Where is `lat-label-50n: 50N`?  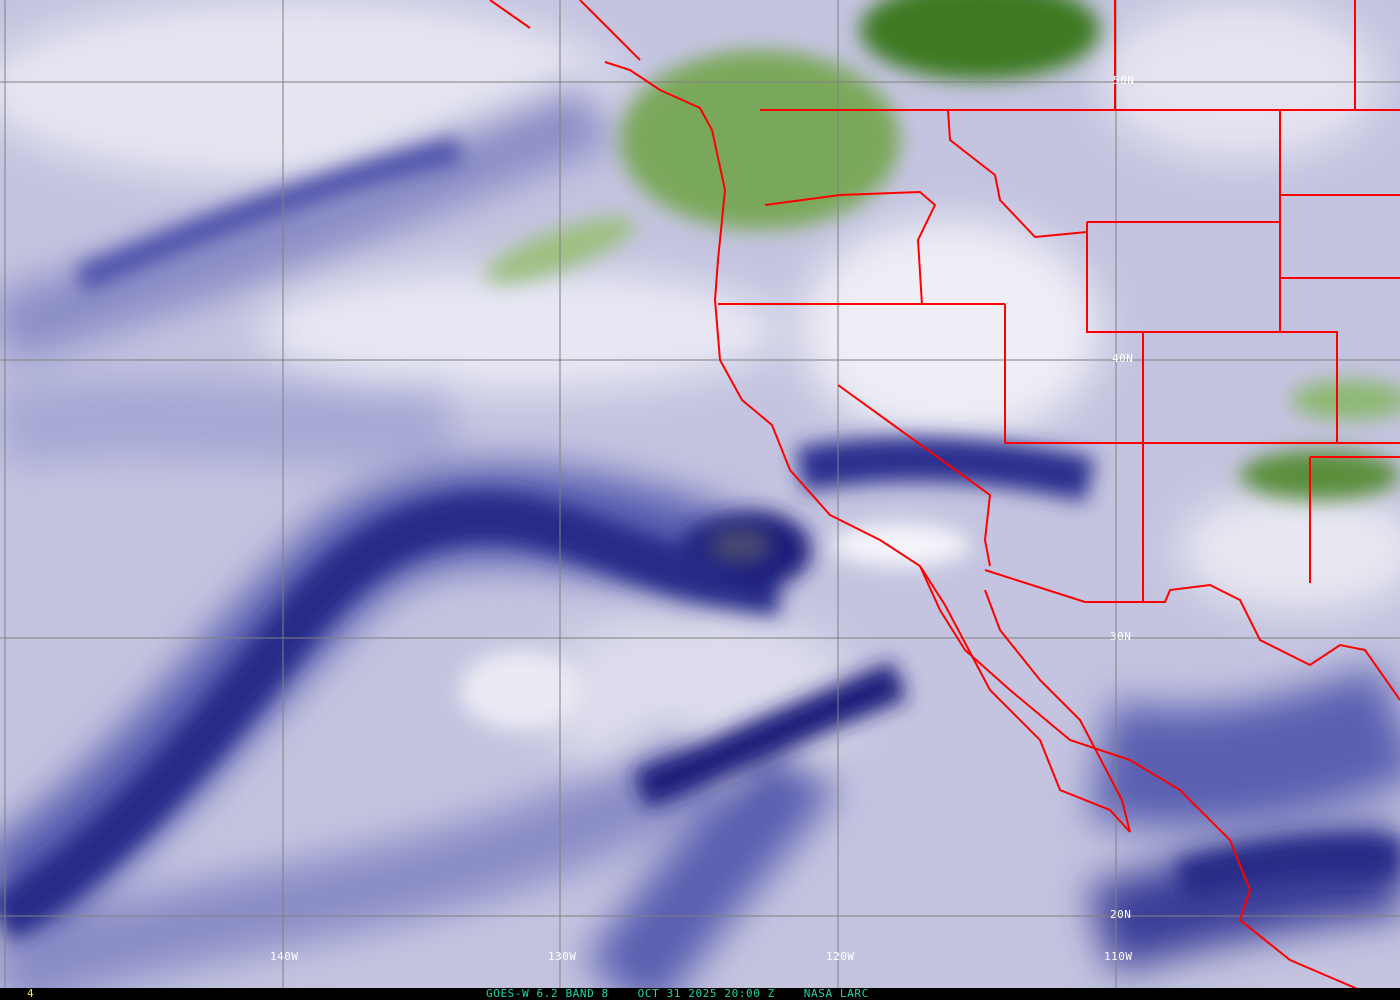 lat-label-50n: 50N is located at coordinates (1124, 80).